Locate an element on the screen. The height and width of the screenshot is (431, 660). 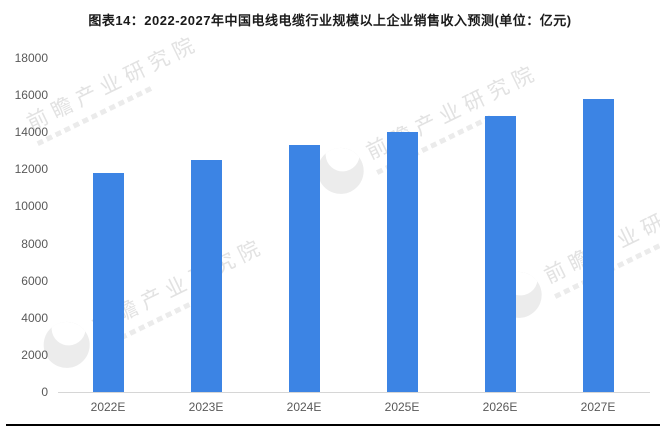
x-axis-line is located at coordinates (354, 392).